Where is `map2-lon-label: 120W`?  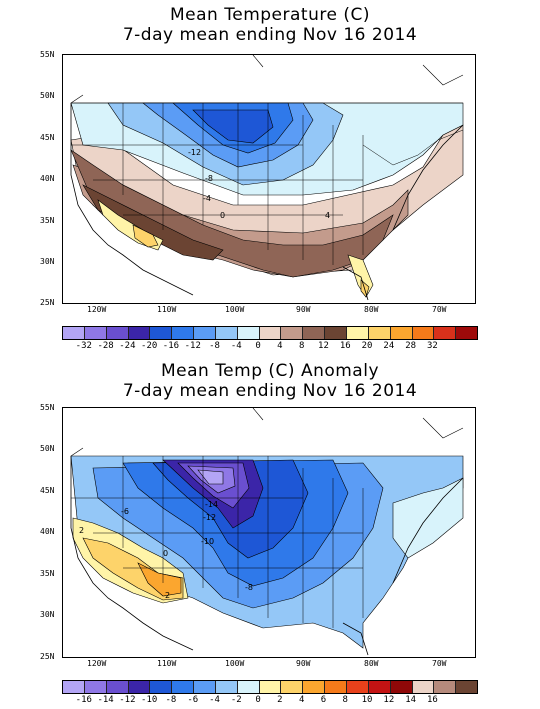 map2-lon-label: 120W is located at coordinates (97, 663).